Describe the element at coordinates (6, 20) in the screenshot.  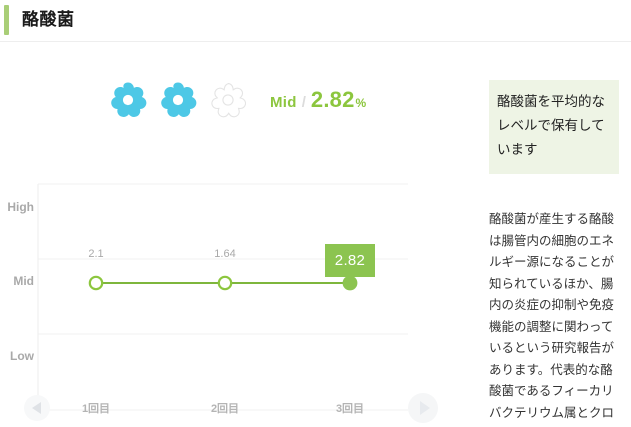
I see `header-accent-bar` at that location.